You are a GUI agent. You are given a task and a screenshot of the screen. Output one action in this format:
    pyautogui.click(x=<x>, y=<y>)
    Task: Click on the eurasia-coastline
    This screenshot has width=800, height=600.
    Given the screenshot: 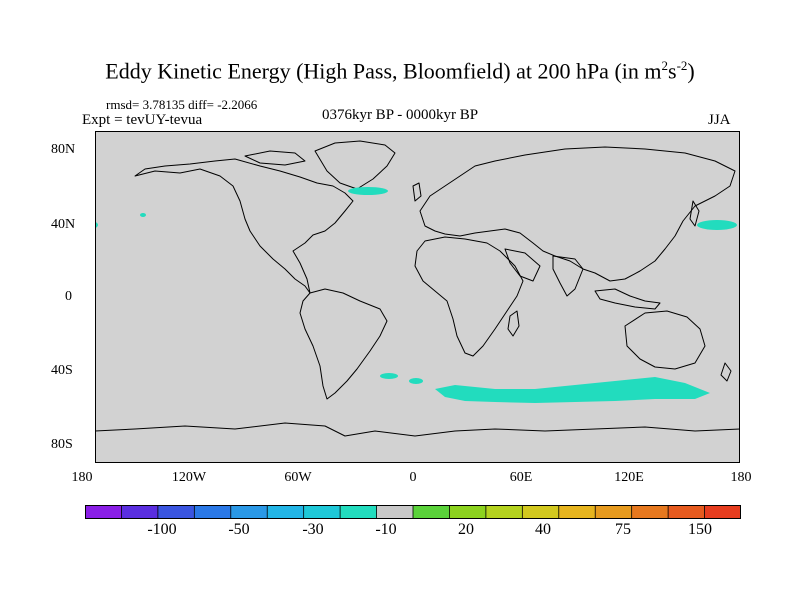 What is the action you would take?
    pyautogui.click(x=577, y=214)
    